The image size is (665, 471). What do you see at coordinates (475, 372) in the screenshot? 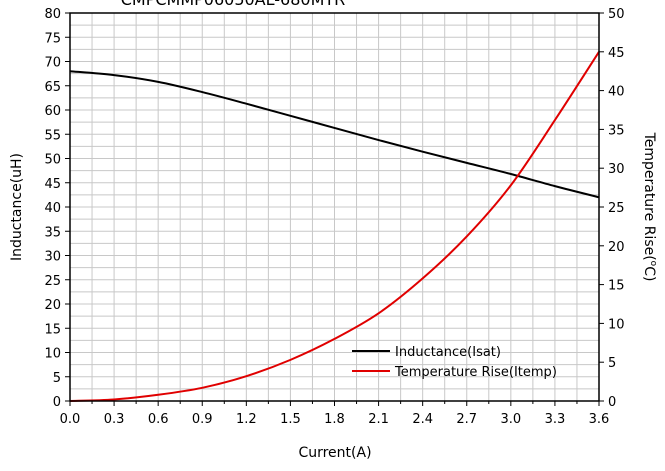
I see `legend-label: Temperature Rise(Itemp)` at bounding box center [475, 372].